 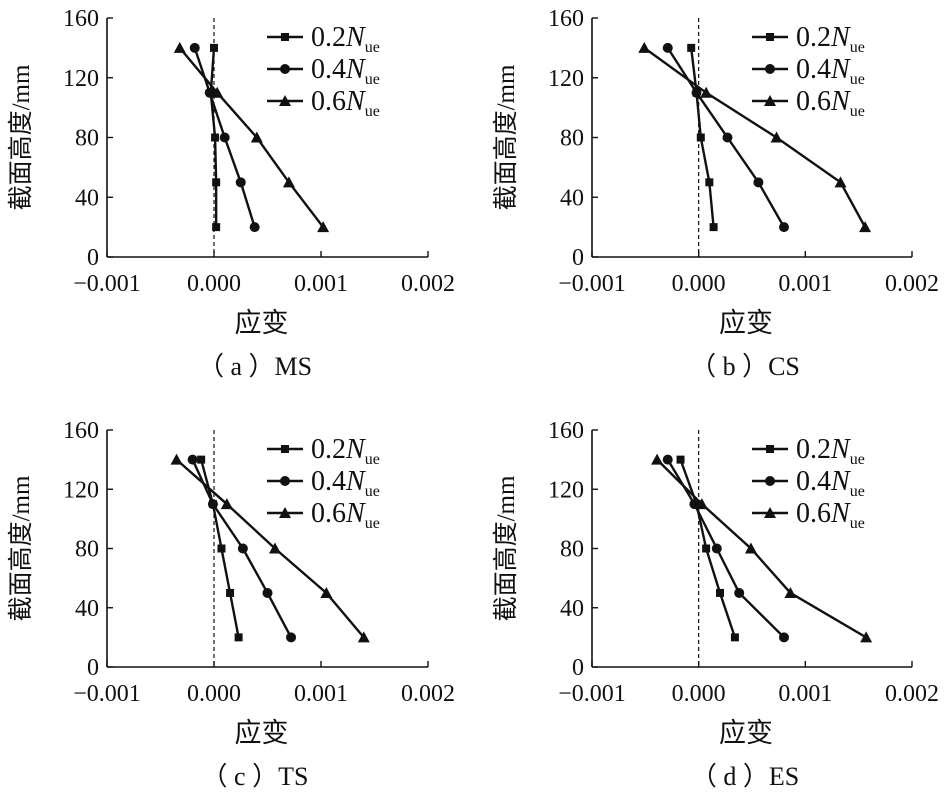 What do you see at coordinates (87, 139) in the screenshot?
I see `y-tick-label: 80` at bounding box center [87, 139].